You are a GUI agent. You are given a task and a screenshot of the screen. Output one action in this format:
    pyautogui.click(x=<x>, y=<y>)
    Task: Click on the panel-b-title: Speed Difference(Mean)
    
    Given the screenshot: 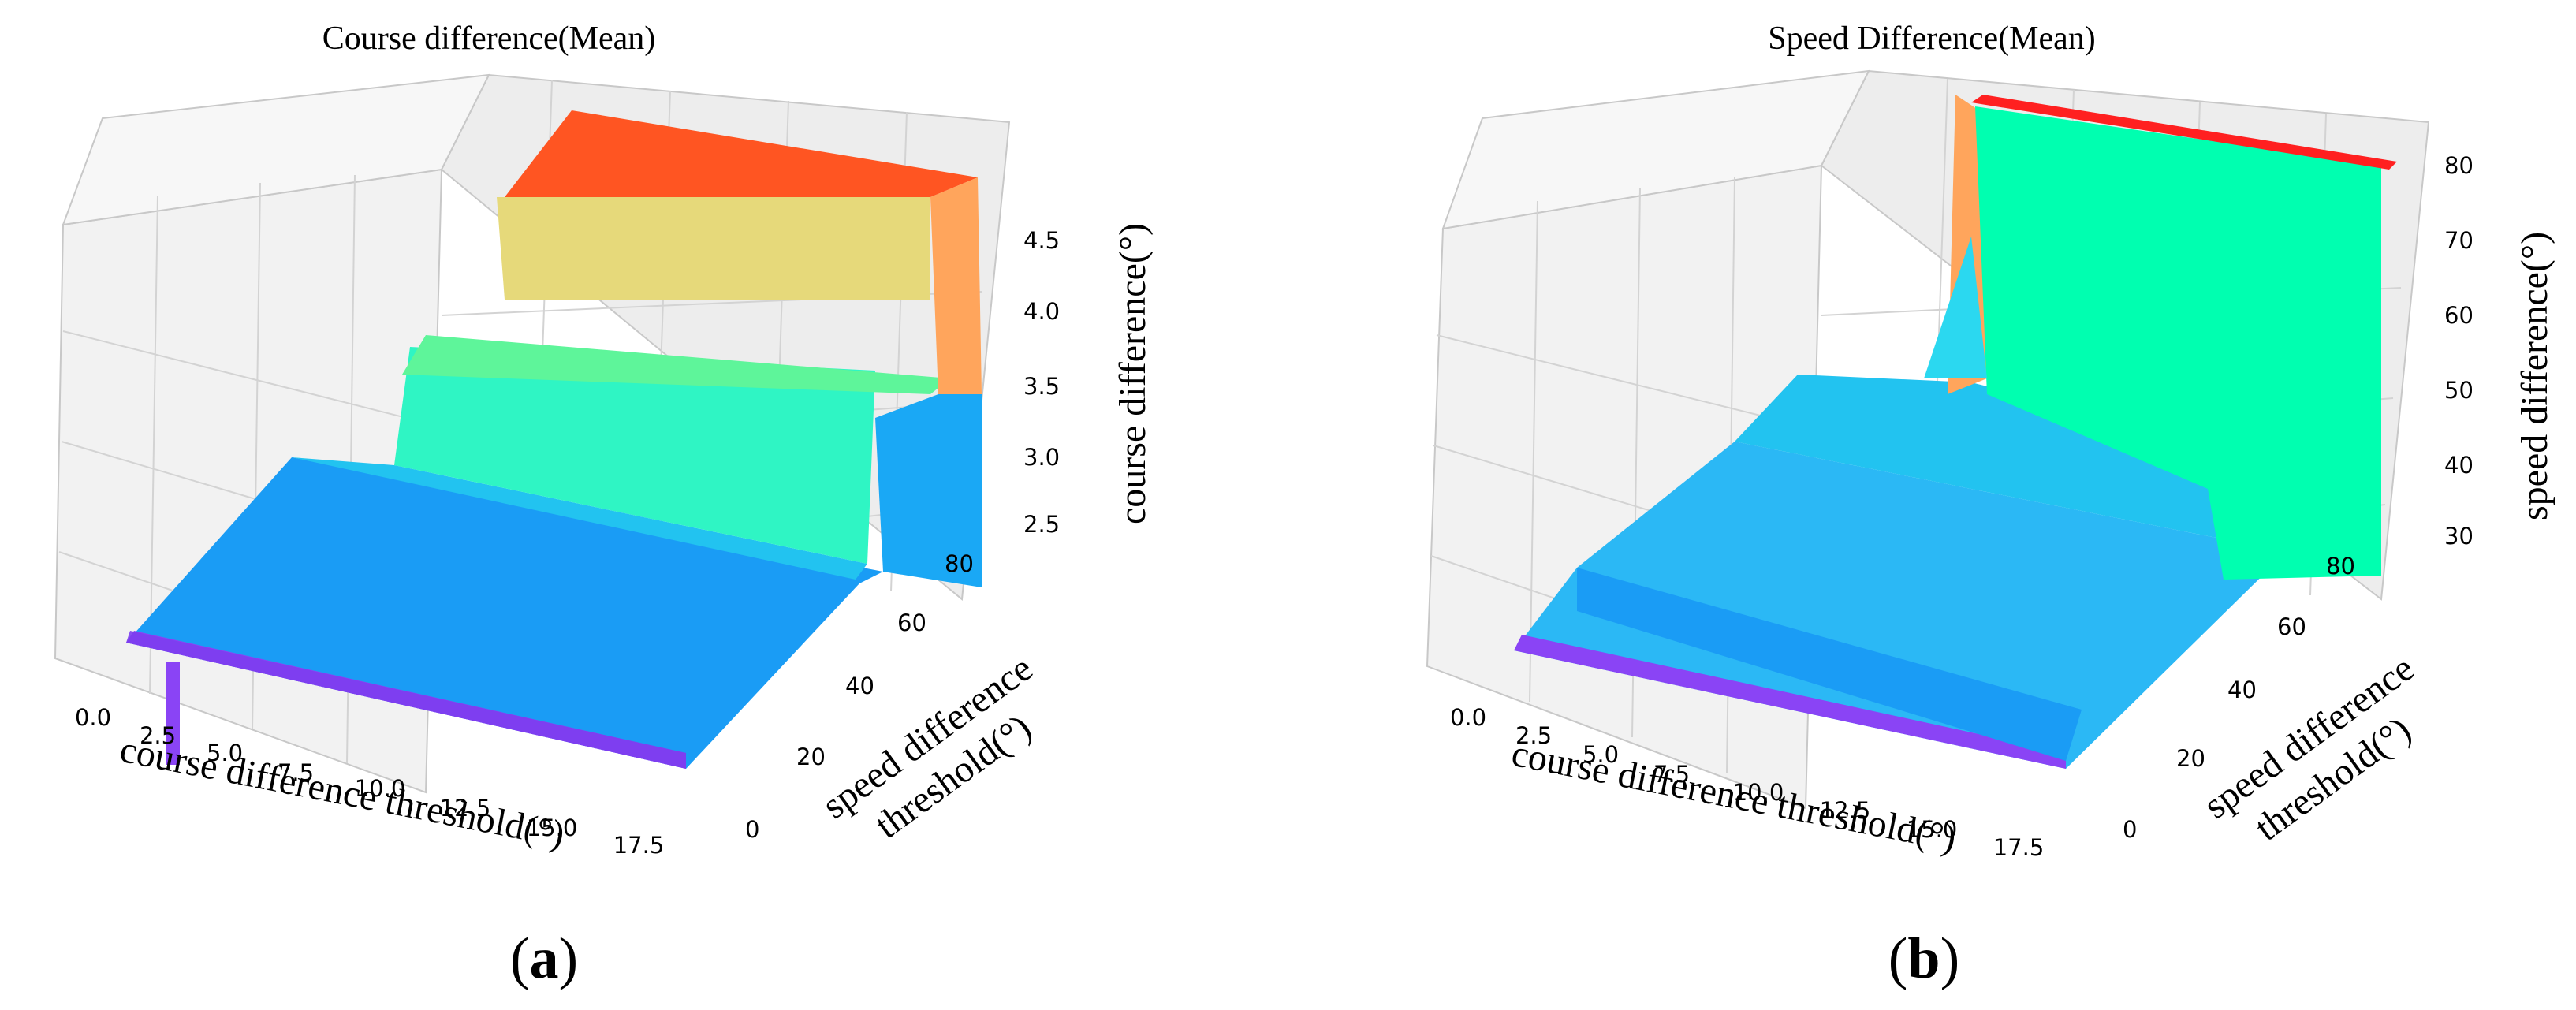 What is the action you would take?
    pyautogui.click(x=1932, y=38)
    